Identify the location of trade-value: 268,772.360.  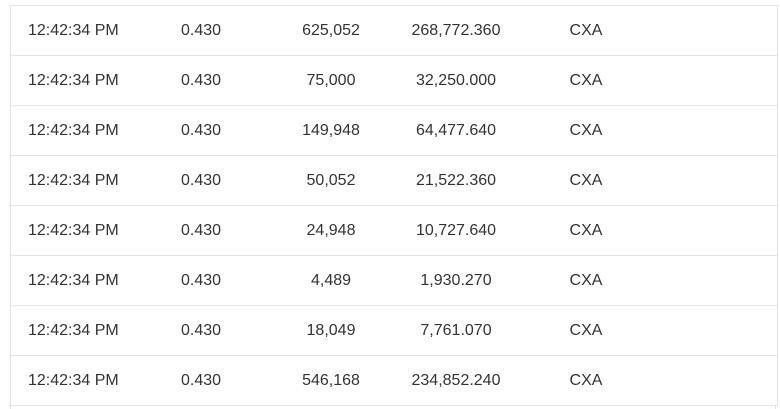
(456, 30).